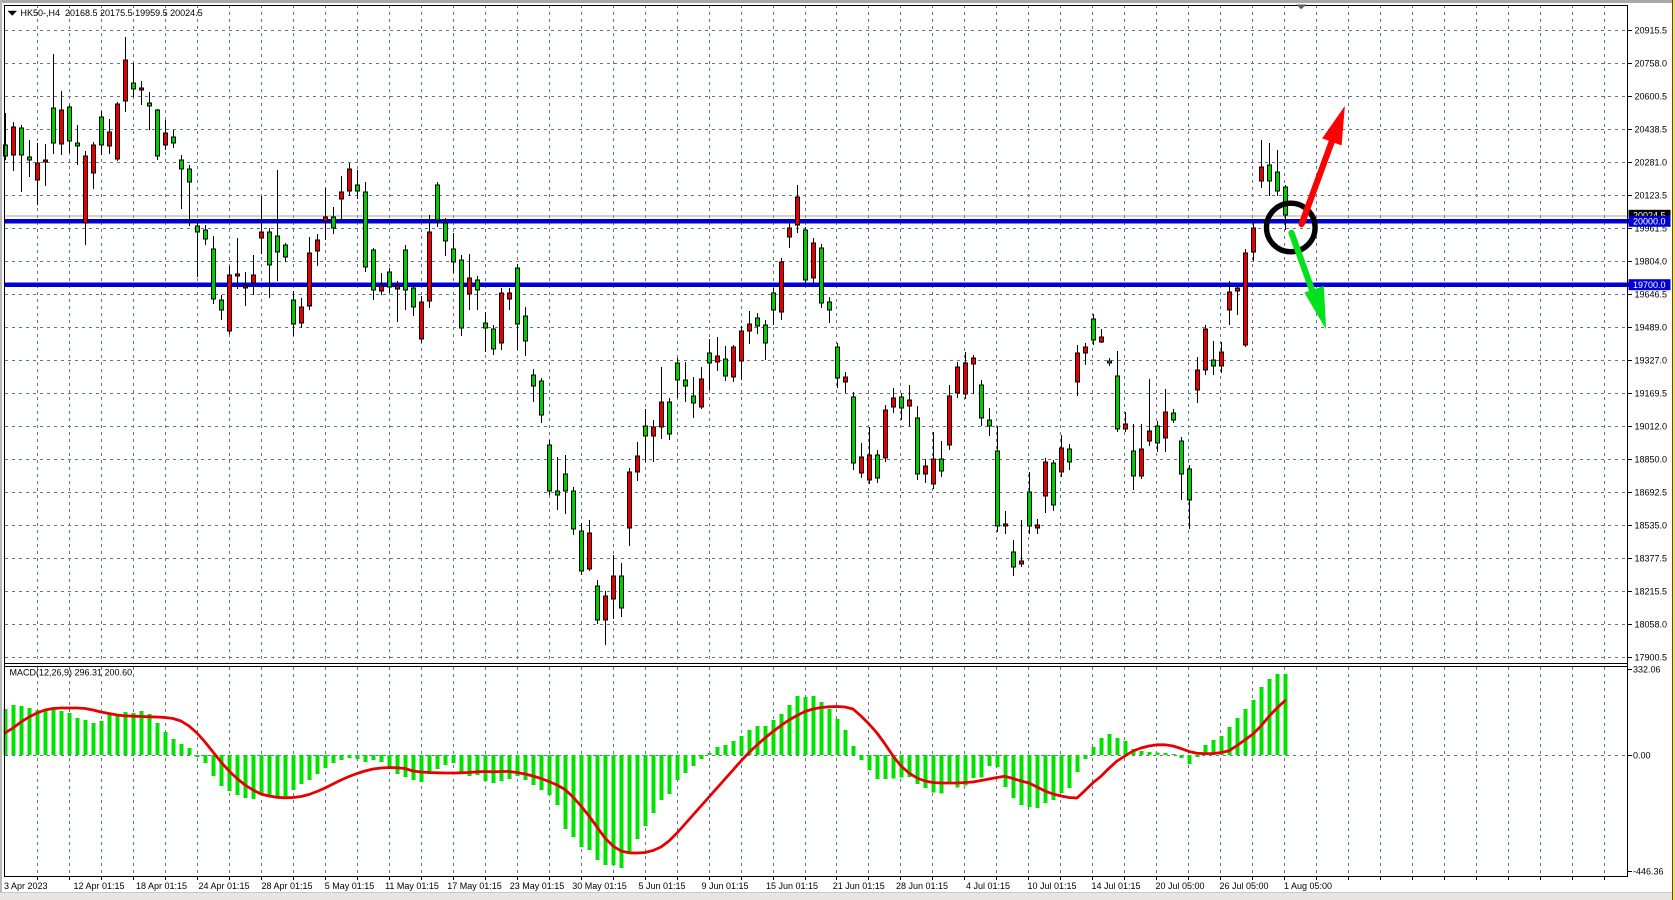  What do you see at coordinates (1651, 97) in the screenshot?
I see `svg-text: 20600.5` at bounding box center [1651, 97].